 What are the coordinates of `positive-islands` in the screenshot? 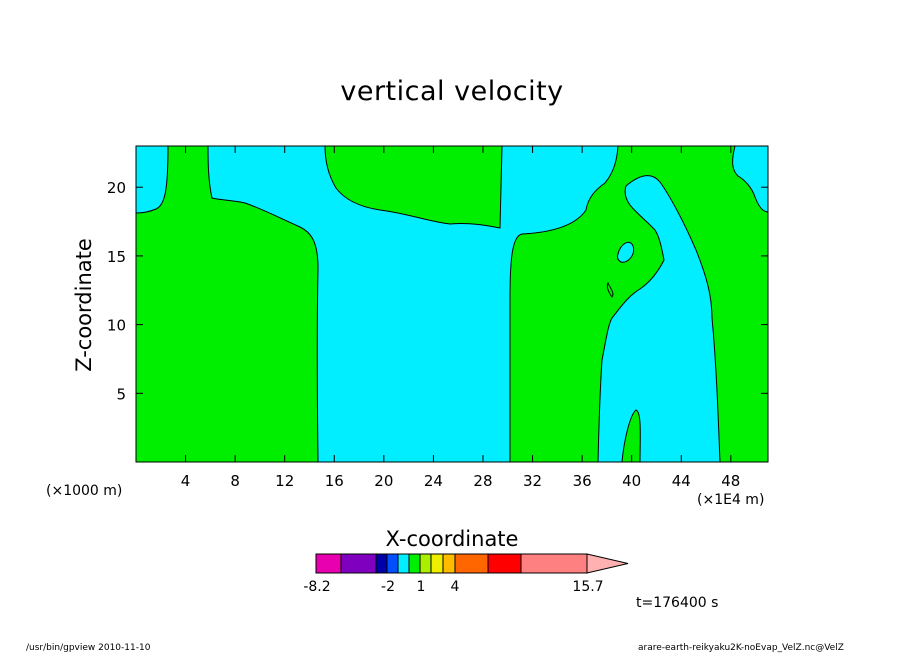 It's located at (623, 372).